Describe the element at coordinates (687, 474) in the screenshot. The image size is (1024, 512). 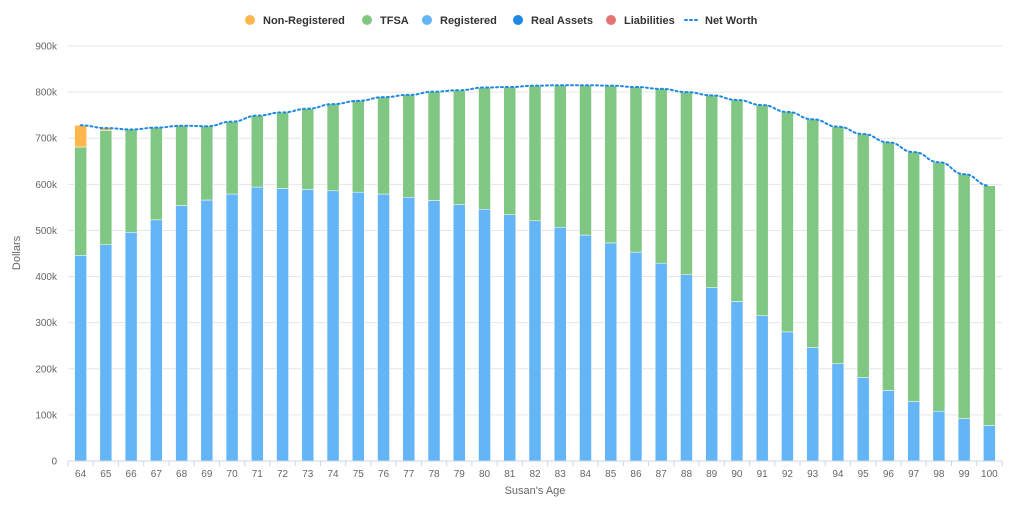
I see `x-tick-label: 88` at that location.